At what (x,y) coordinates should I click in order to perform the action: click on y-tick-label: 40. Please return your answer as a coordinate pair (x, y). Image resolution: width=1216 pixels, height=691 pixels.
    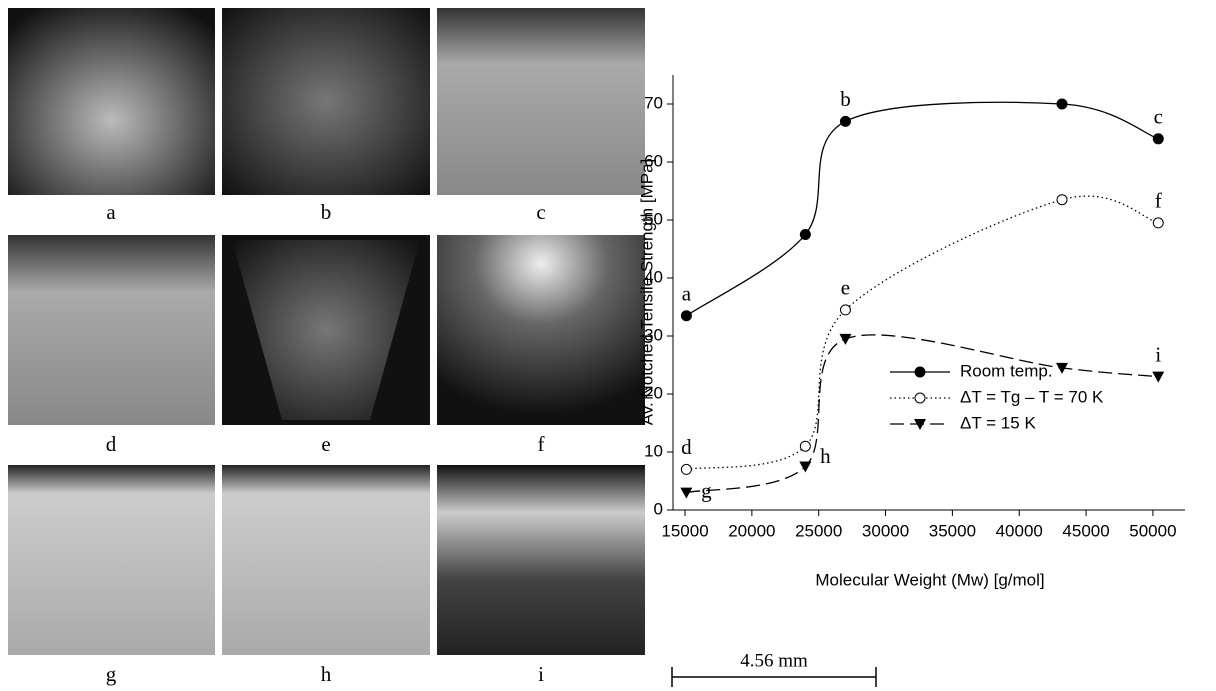
    Looking at the image, I should click on (653, 276).